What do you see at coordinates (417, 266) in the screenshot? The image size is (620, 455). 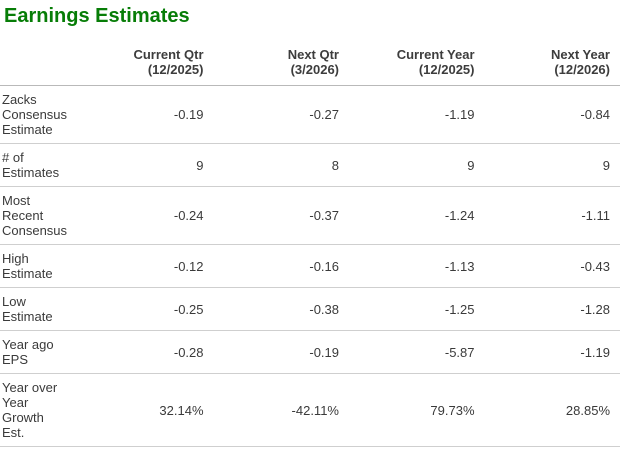 I see `cell-value: -1.13` at bounding box center [417, 266].